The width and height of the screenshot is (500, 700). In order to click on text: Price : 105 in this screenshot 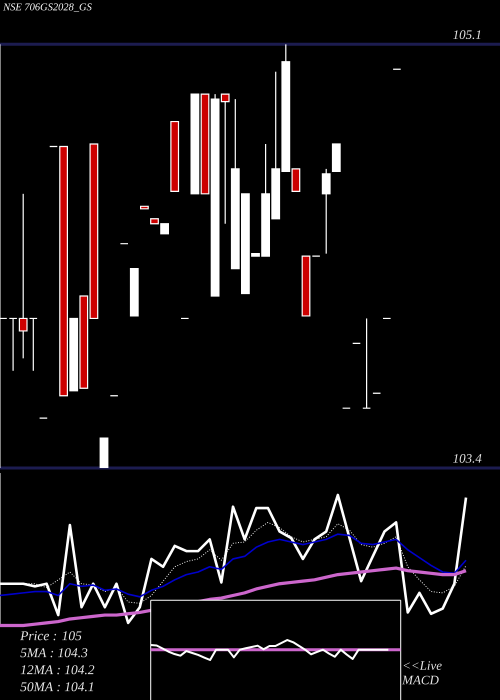, I will do `click(51, 635)`.